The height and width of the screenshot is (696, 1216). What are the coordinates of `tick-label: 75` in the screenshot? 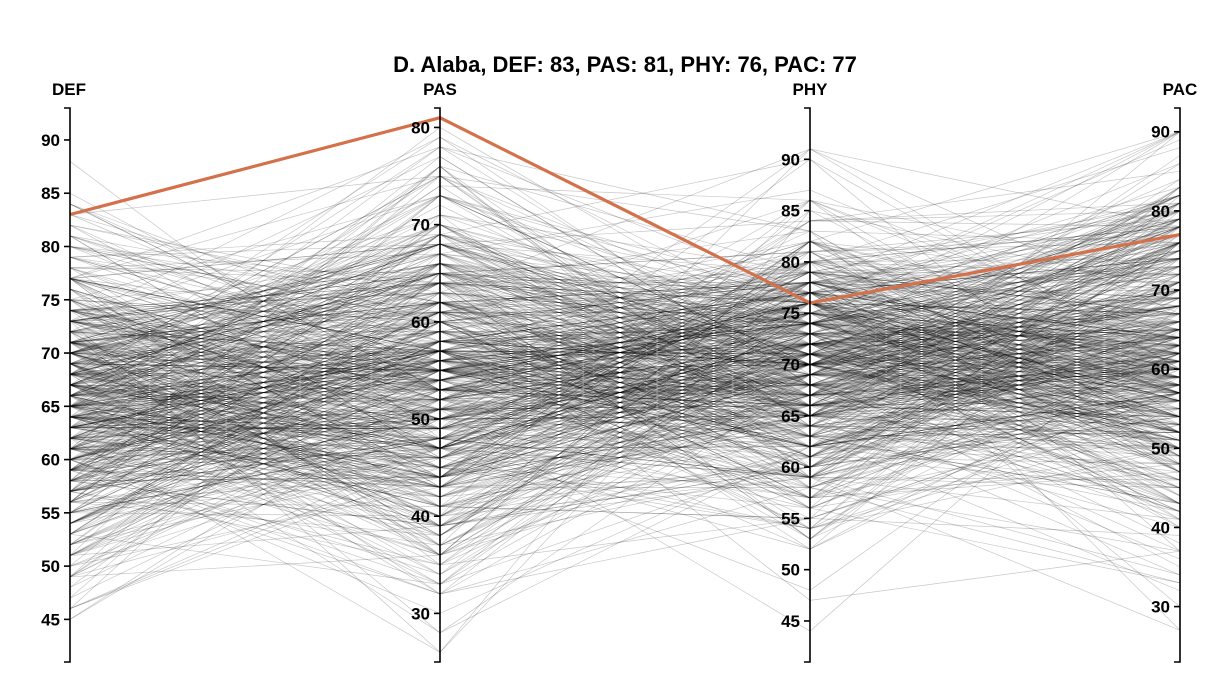 It's located at (50, 300).